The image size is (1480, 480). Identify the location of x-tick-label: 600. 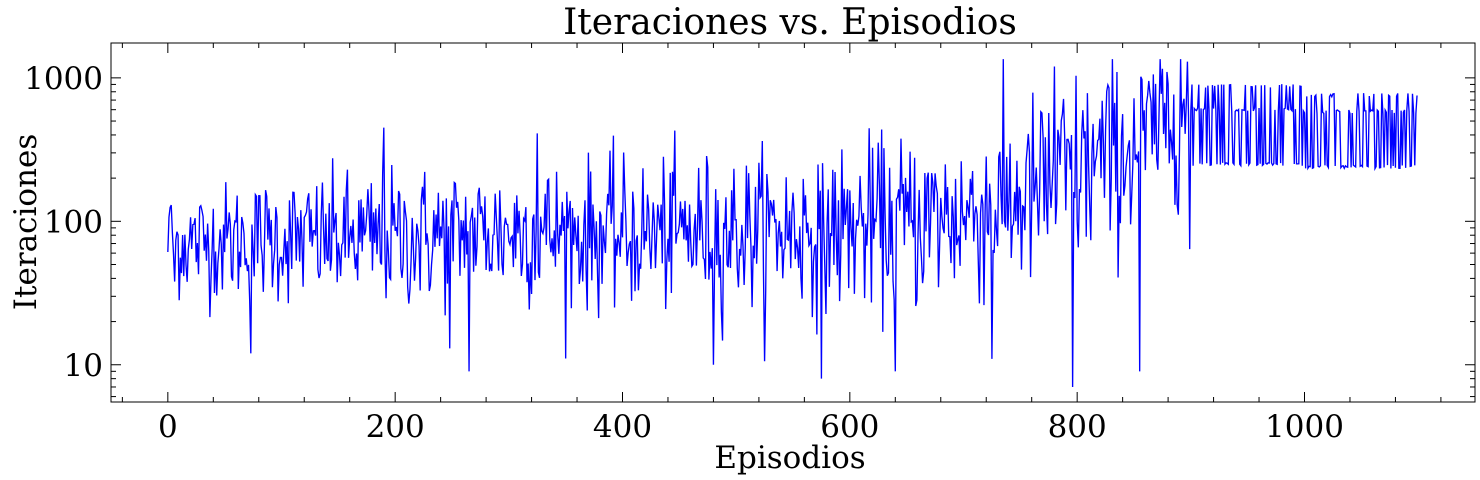
(849, 427).